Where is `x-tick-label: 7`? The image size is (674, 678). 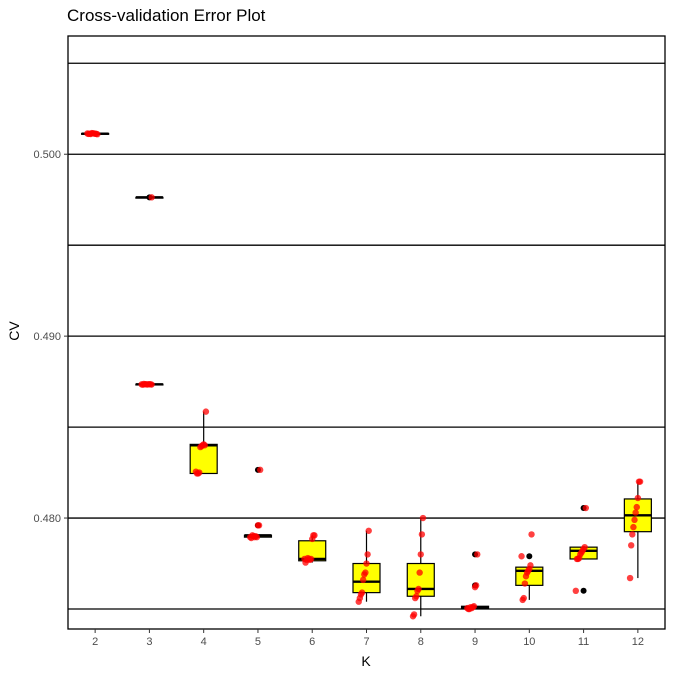 x-tick-label: 7 is located at coordinates (366, 642).